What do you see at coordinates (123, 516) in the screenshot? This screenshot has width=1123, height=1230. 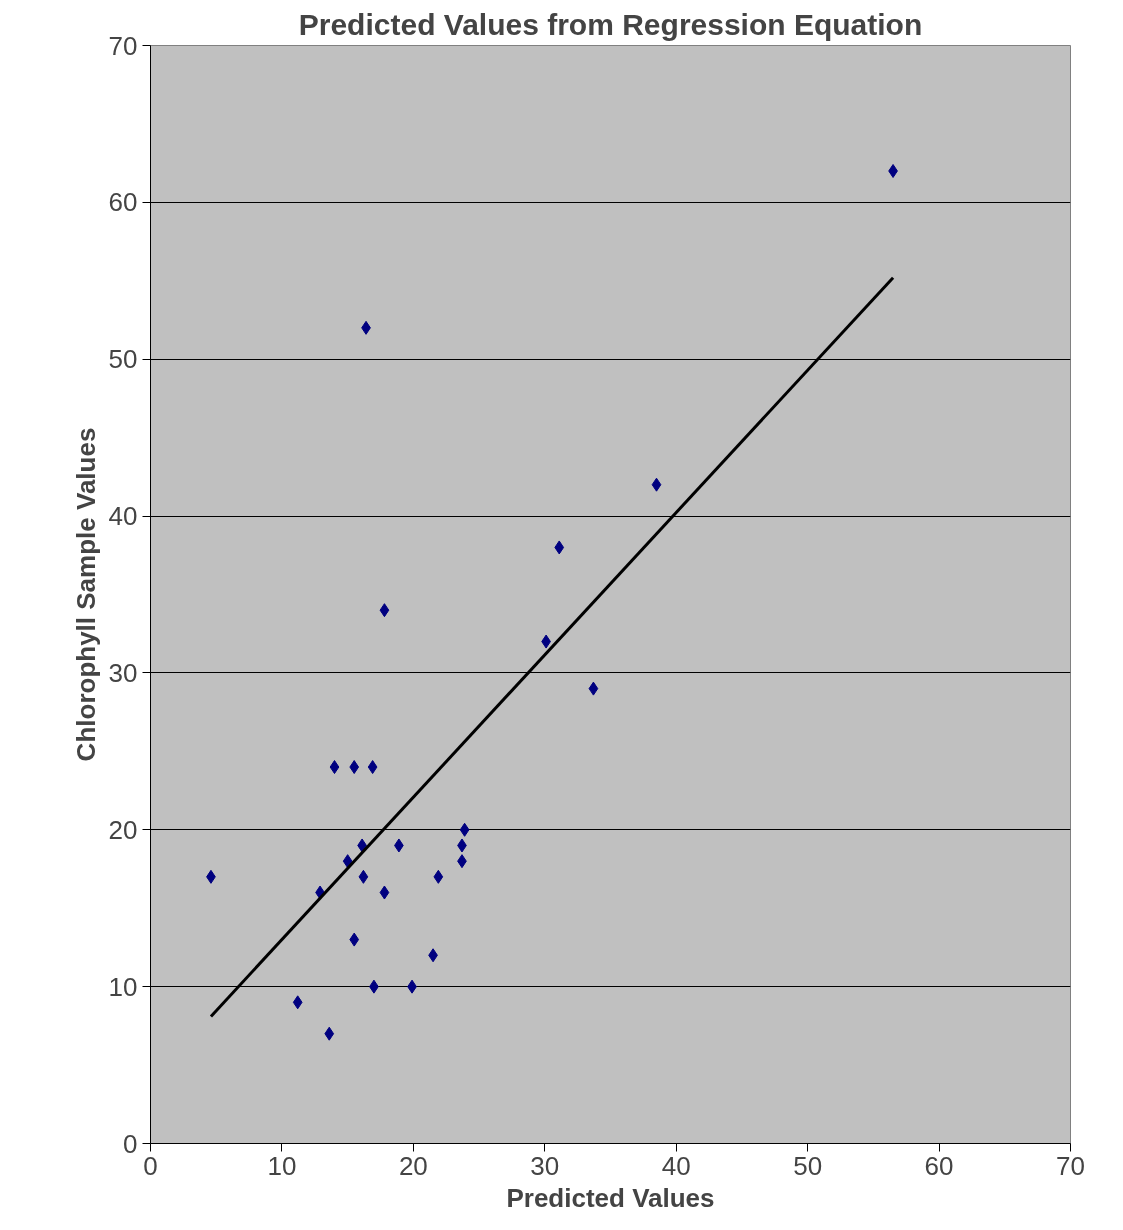 I see `y-tick-label: 40` at bounding box center [123, 516].